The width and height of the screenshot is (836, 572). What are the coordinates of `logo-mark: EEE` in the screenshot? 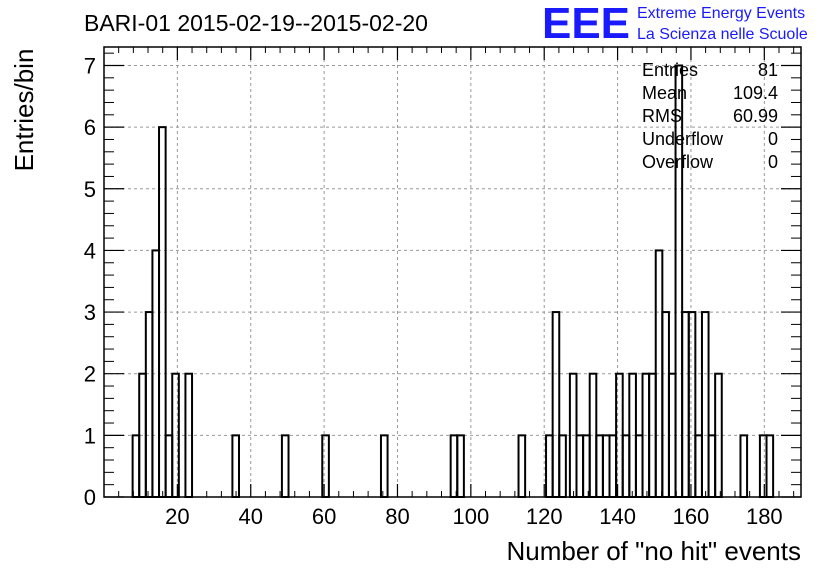 It's located at (586, 24).